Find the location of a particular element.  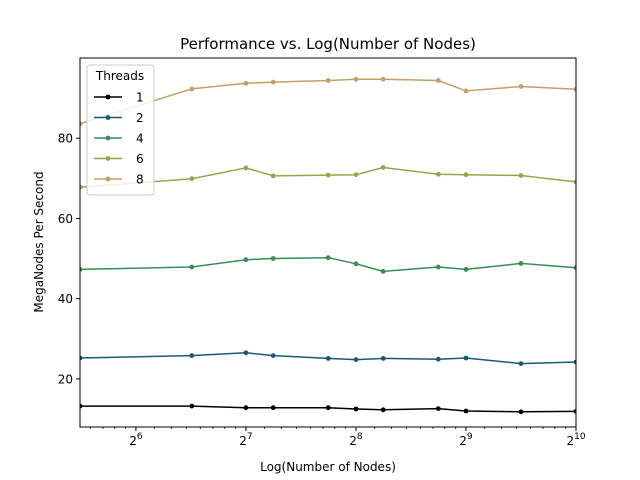

legend-box is located at coordinates (120, 130).